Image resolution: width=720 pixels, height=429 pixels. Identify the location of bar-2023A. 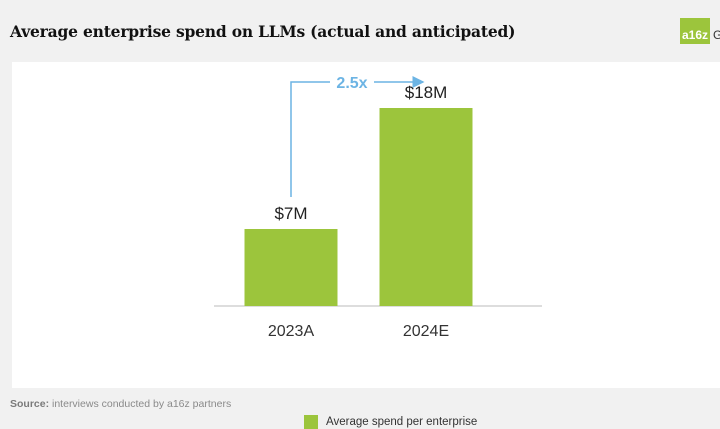
(291, 267).